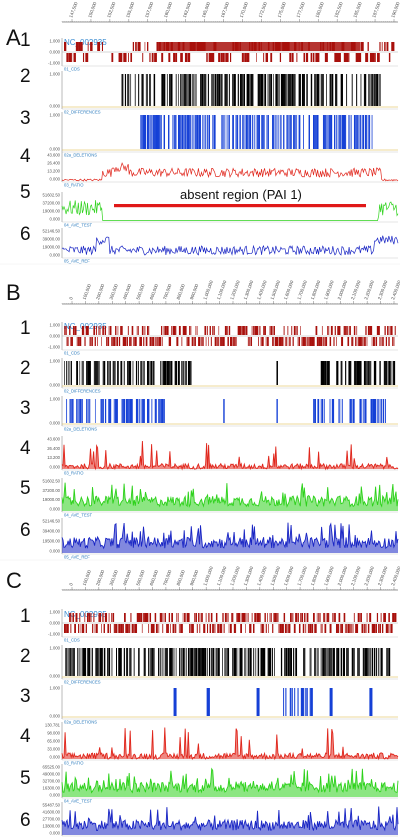 This screenshot has width=400, height=837. What do you see at coordinates (149, 9) in the screenshot?
I see `scale-label: 157,500` at bounding box center [149, 9].